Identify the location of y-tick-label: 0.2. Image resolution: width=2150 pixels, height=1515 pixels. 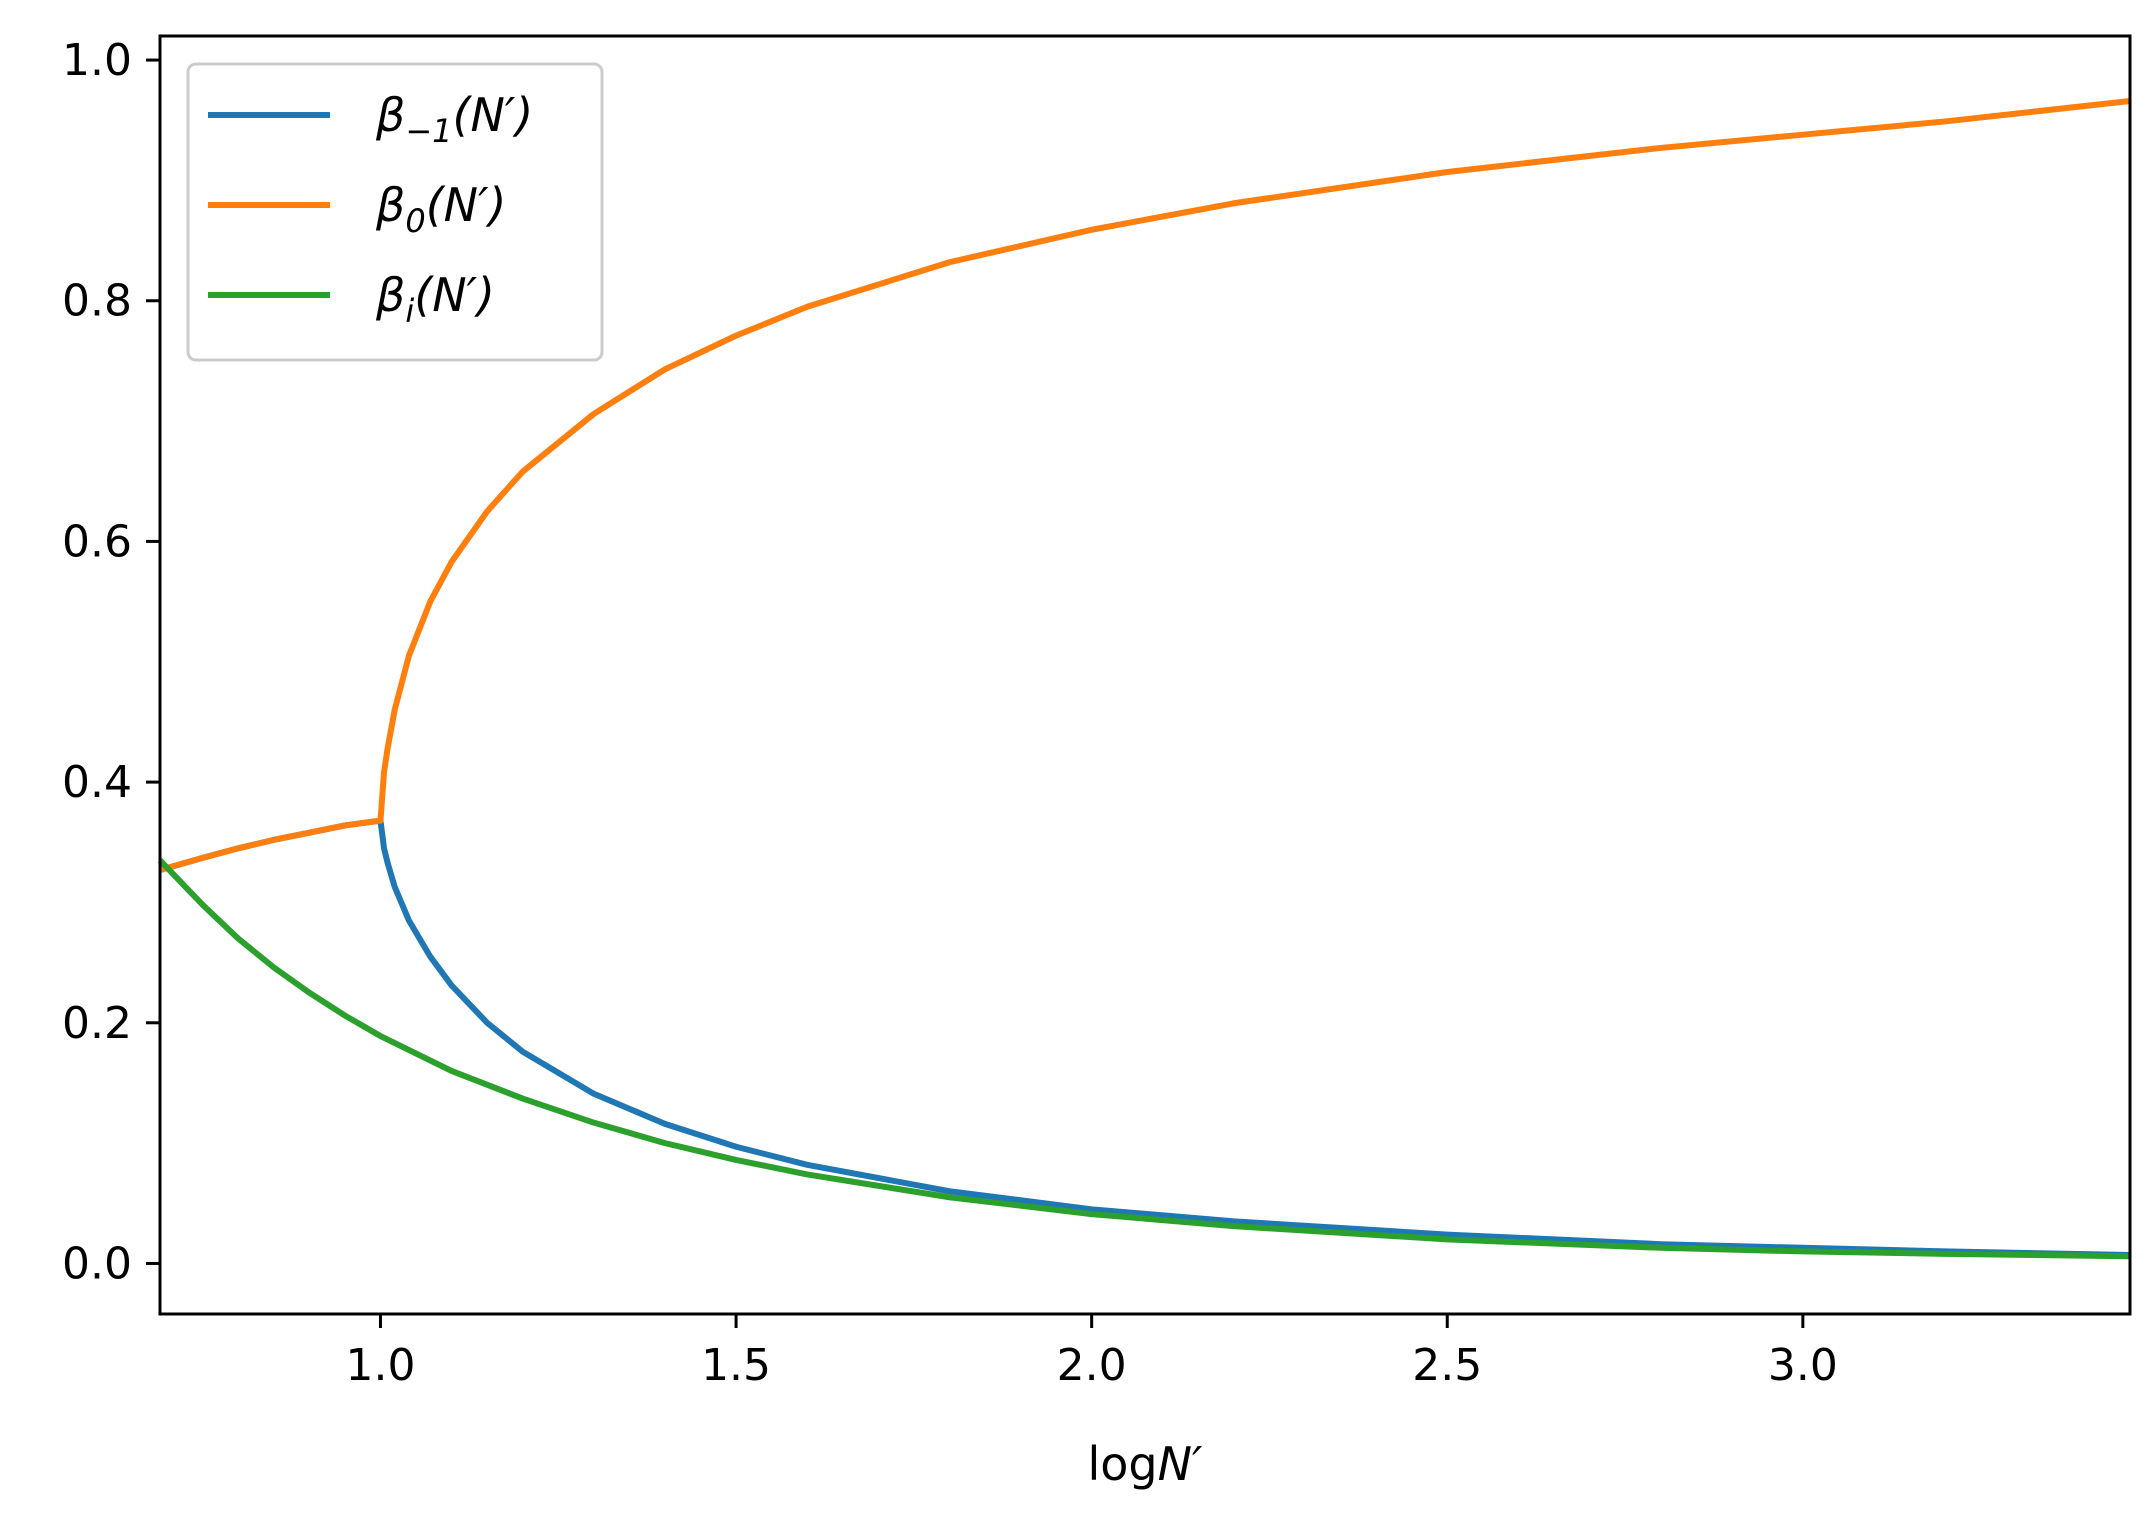
(97, 1023).